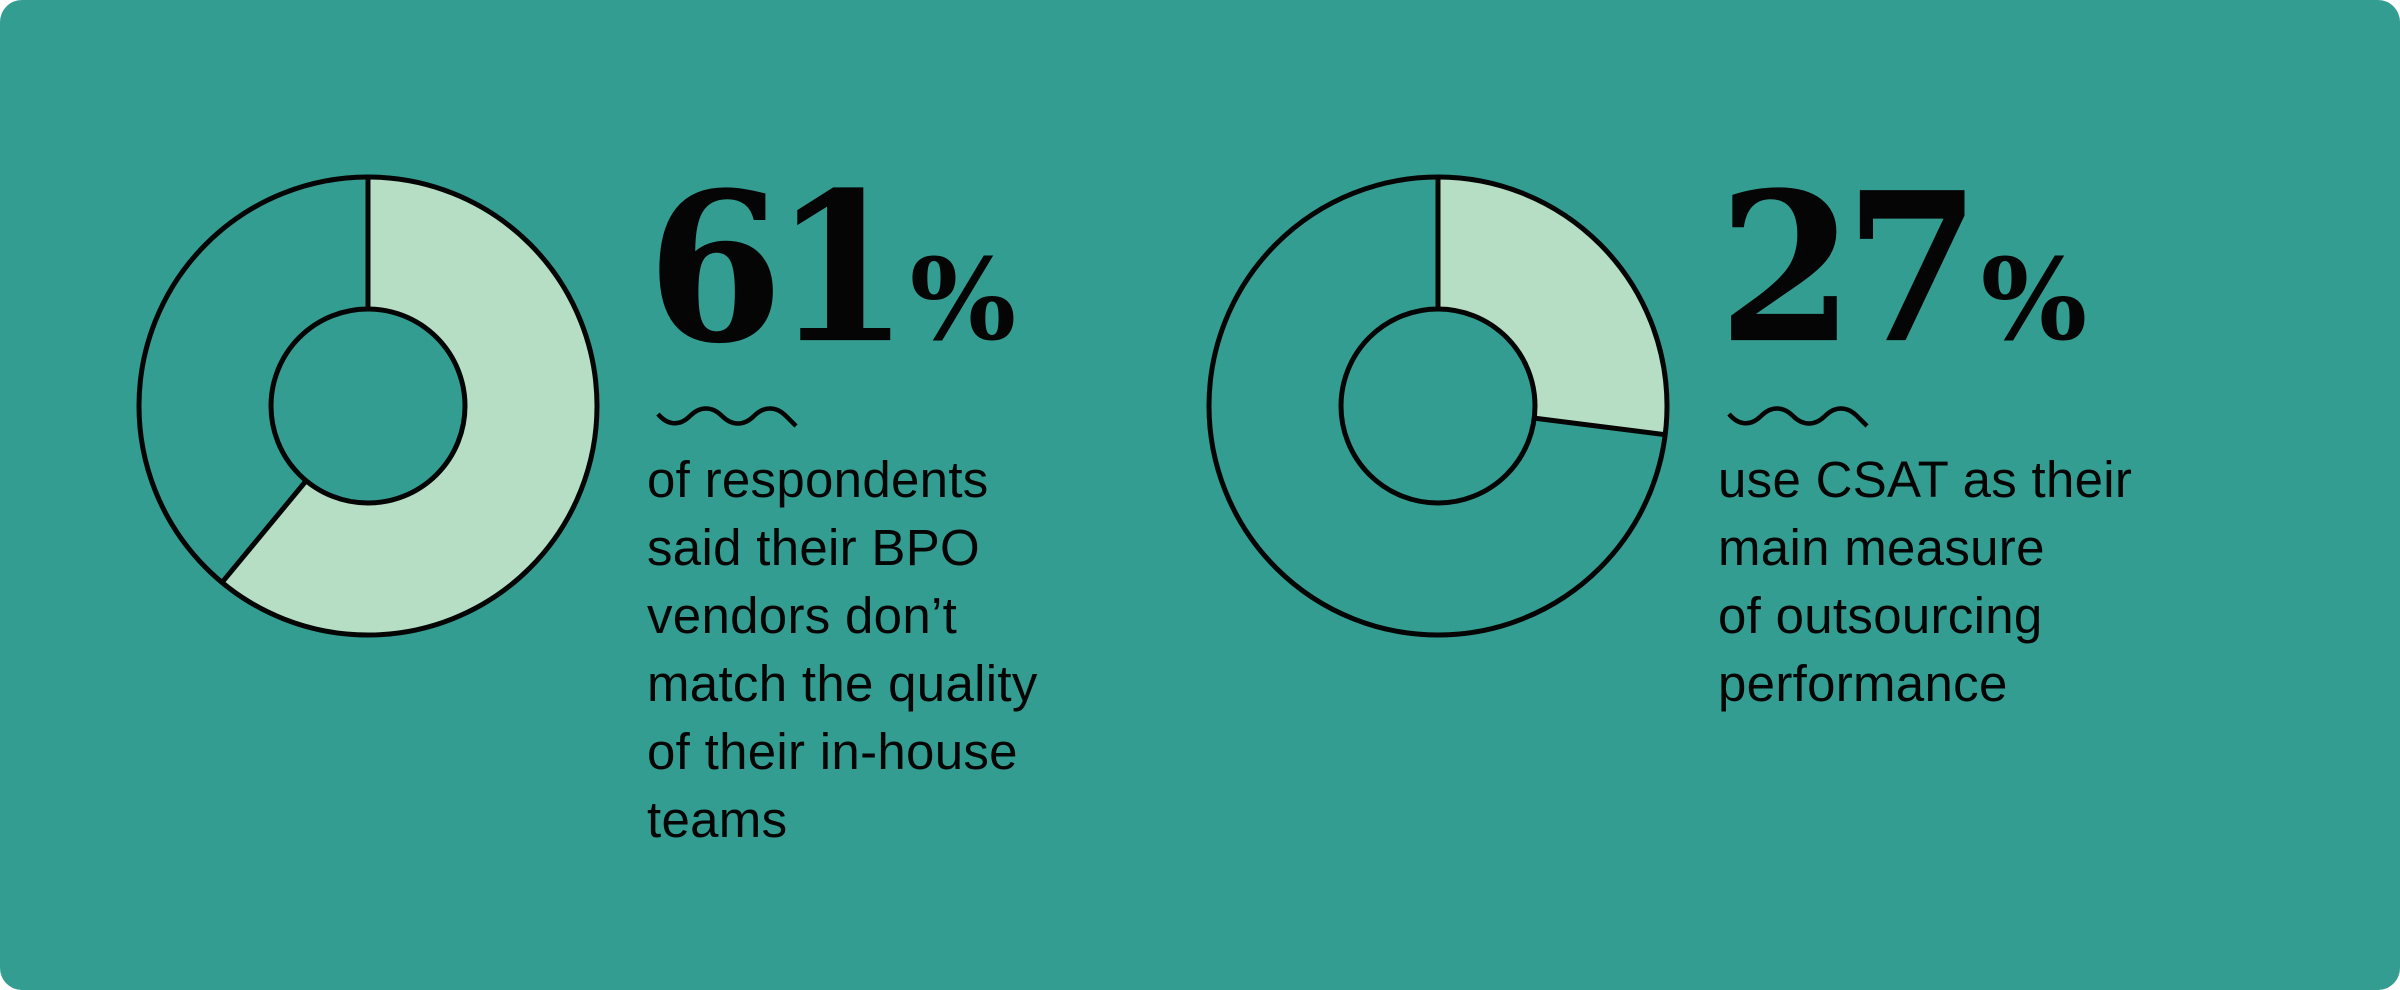 Image resolution: width=2400 pixels, height=990 pixels. I want to click on description-line: match the quality, so click(842, 683).